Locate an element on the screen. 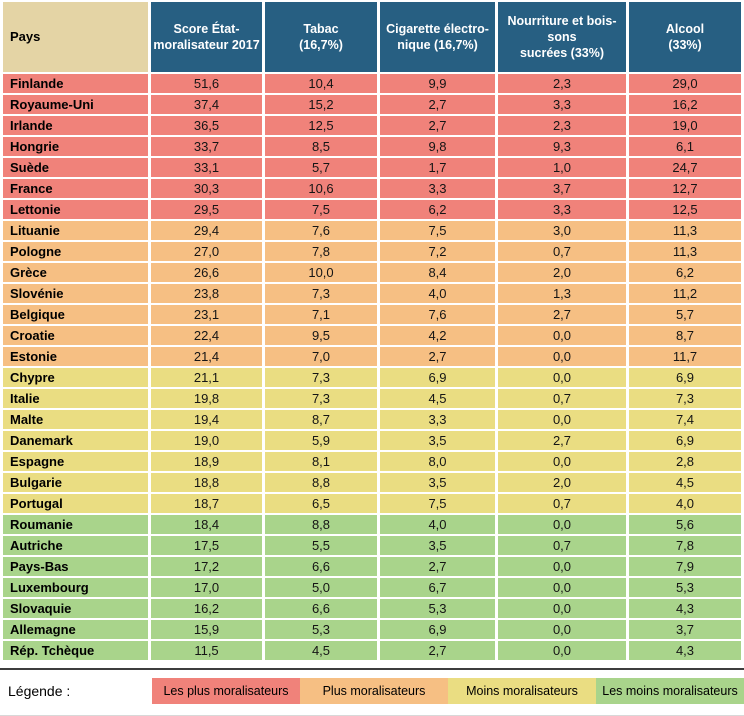 The image size is (744, 716). cell-cigarette-electronique: 7,6 is located at coordinates (437, 314).